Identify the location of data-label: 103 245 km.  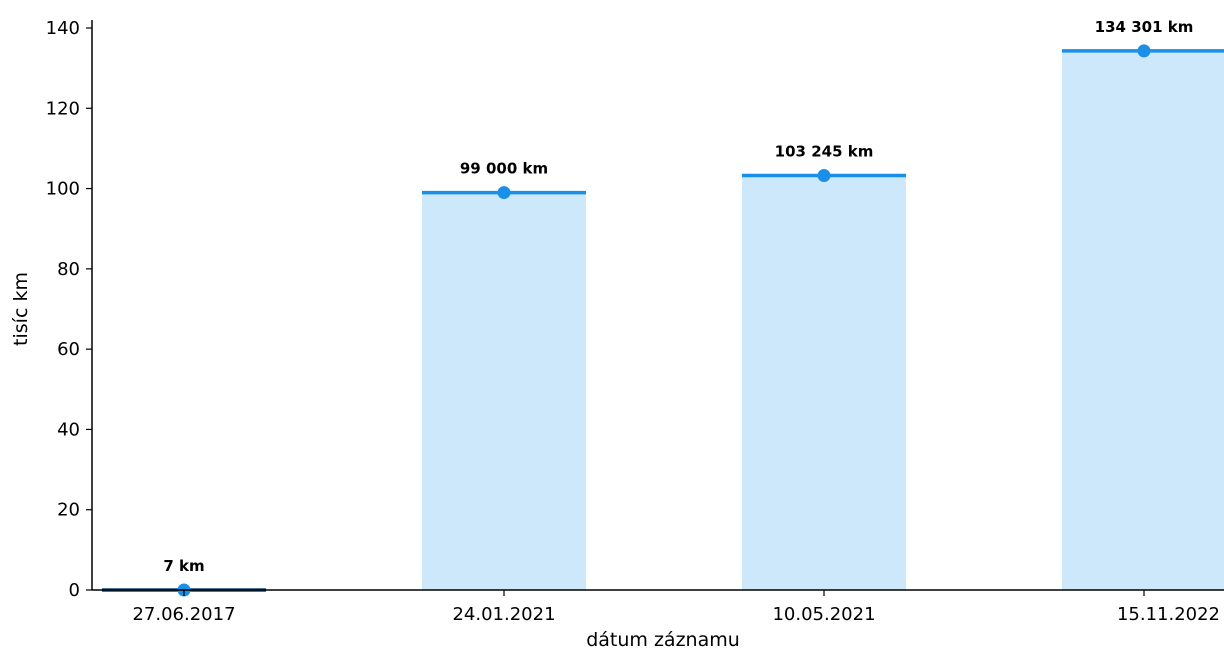
(824, 152).